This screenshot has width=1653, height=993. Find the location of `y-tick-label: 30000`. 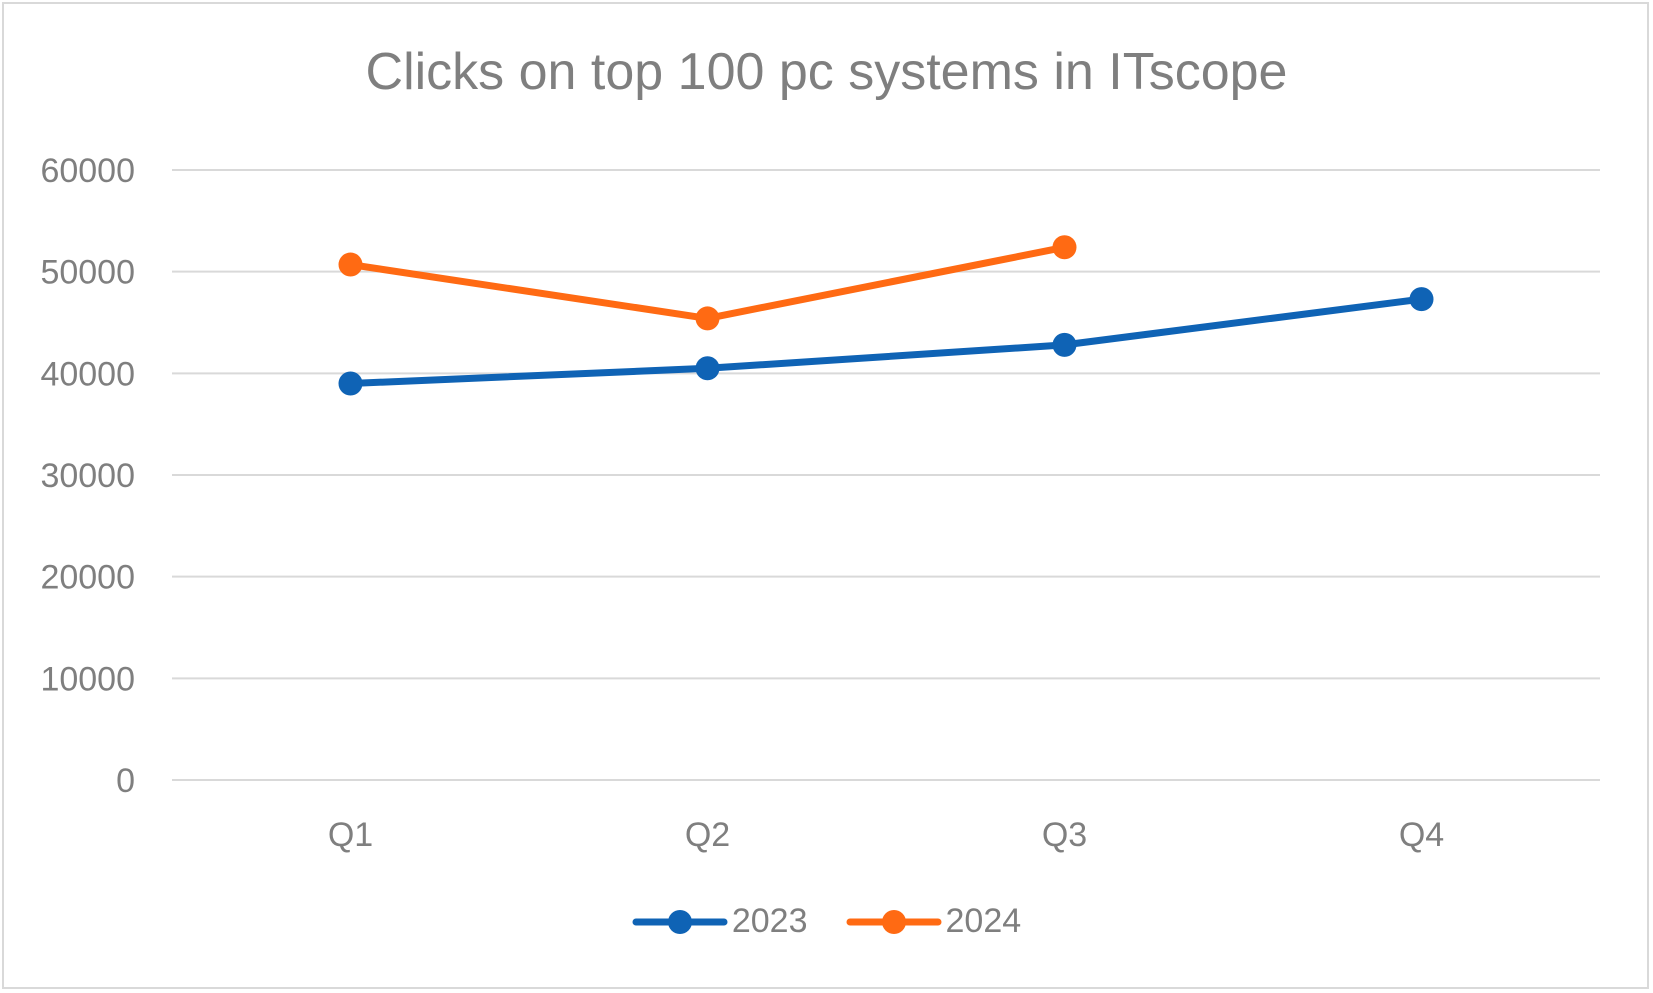

y-tick-label: 30000 is located at coordinates (87, 476).